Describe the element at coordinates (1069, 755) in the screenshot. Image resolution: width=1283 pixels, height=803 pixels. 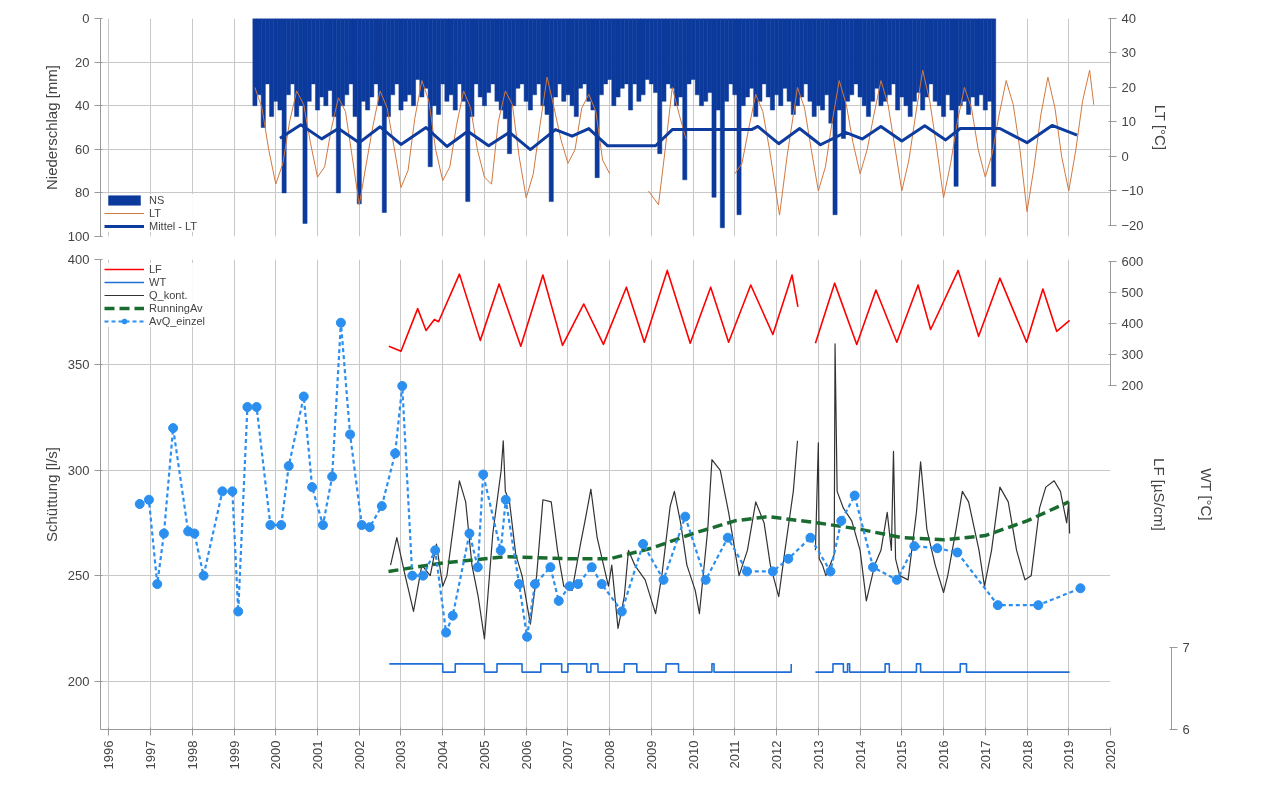
I see `x-tick-label: 2019` at that location.